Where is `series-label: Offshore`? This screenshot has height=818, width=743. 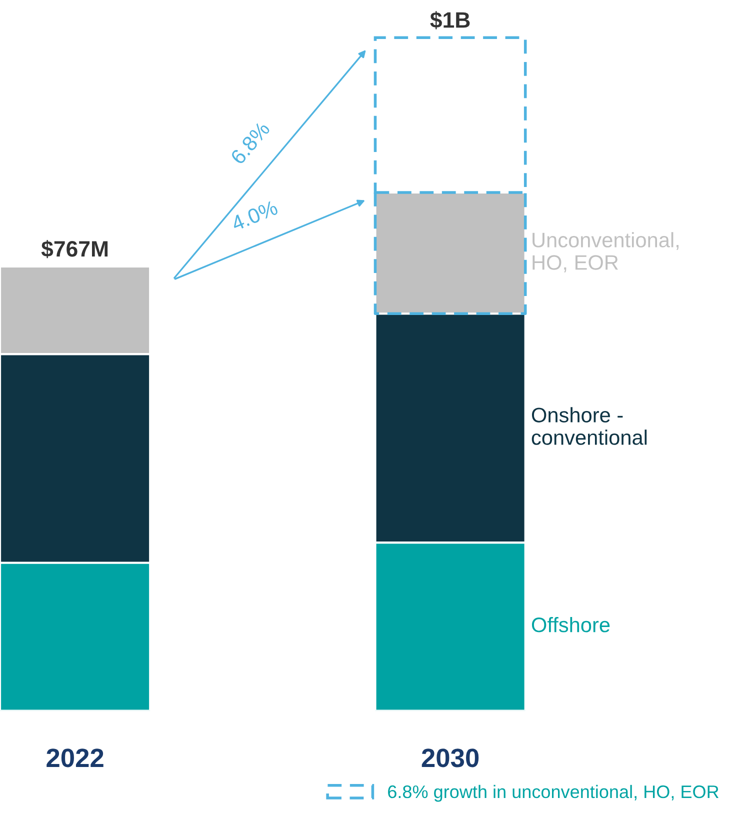
series-label: Offshore is located at coordinates (571, 624).